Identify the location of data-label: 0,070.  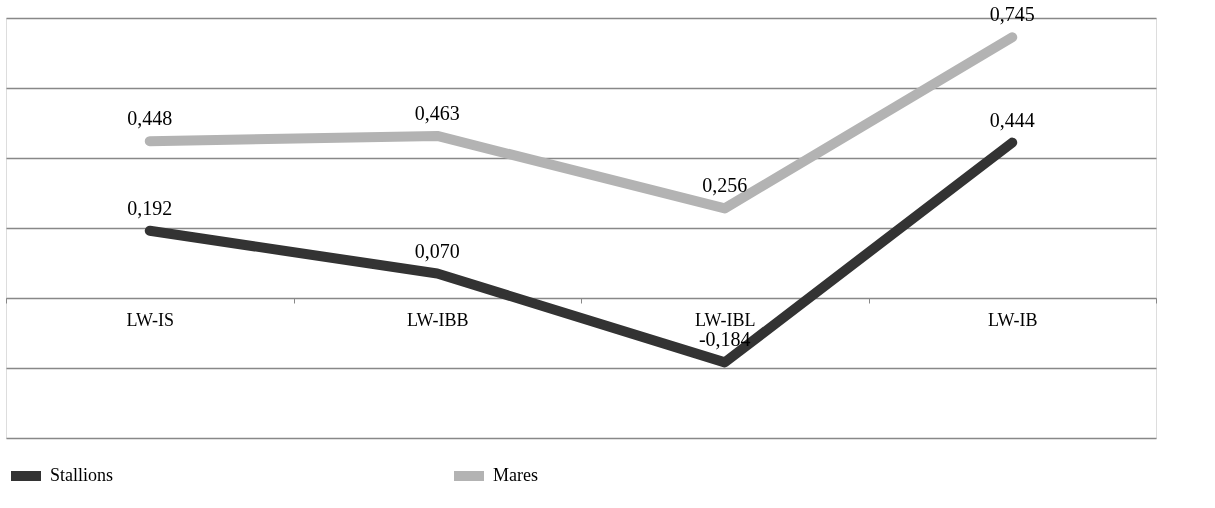
(437, 250).